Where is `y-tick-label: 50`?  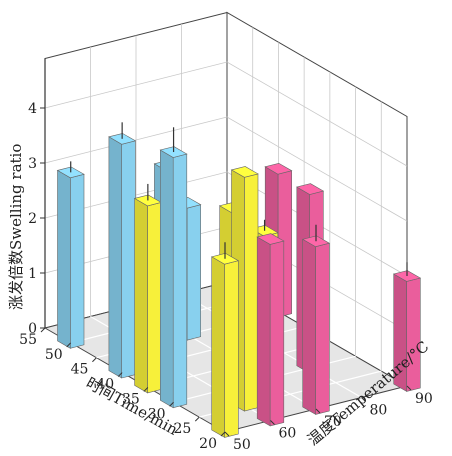 y-tick-label: 50 is located at coordinates (54, 355).